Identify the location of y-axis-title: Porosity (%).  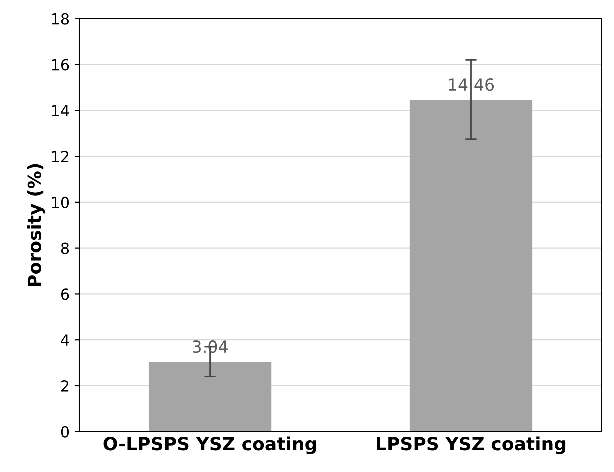
(36, 225).